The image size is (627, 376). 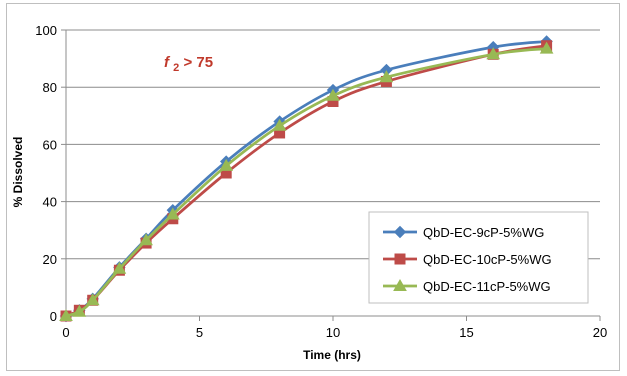 I want to click on legend-entry-1: QbD-EC-10cP-5%WG, so click(x=467, y=259).